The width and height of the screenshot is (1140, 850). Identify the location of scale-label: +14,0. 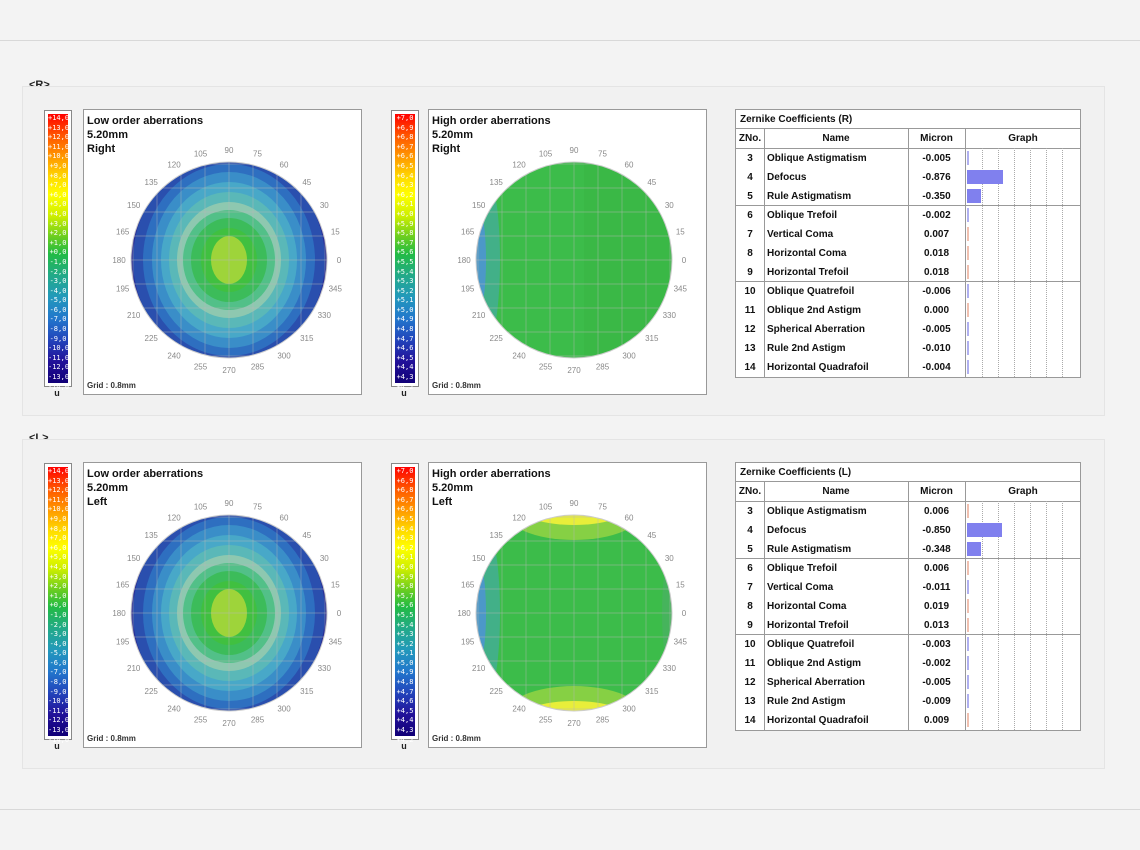
(59, 471).